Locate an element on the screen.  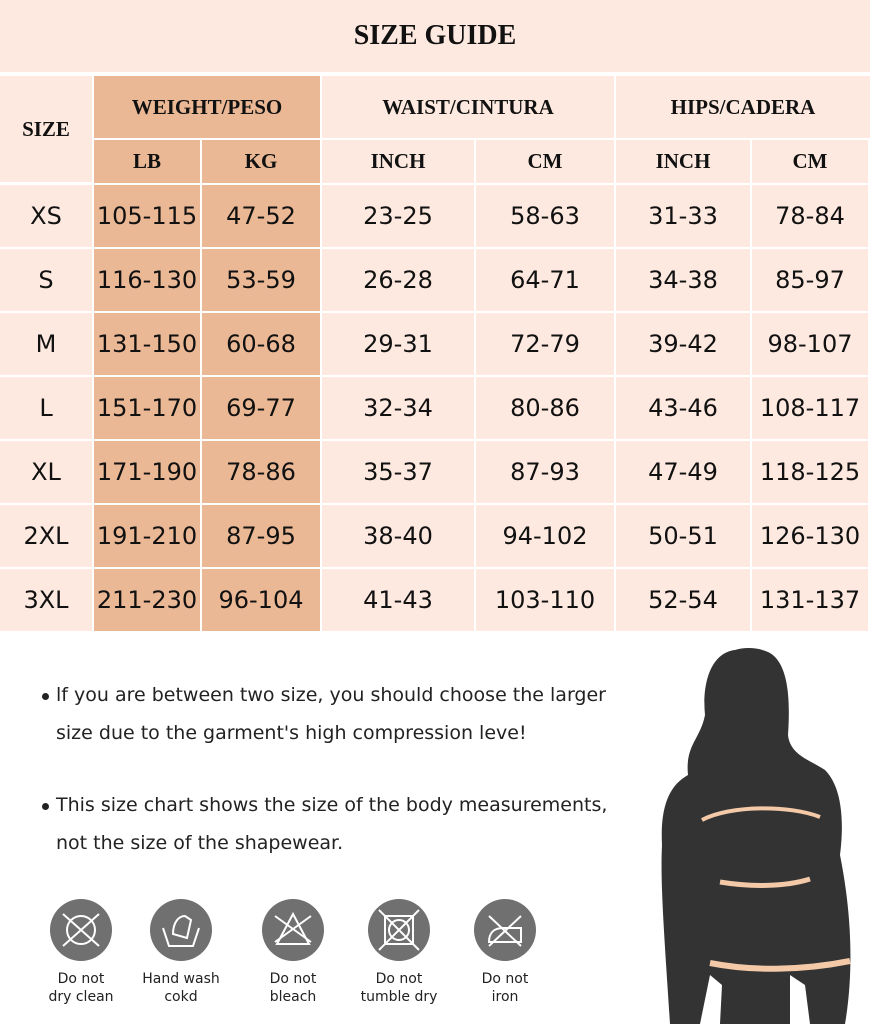
table-cell: 94-102 is located at coordinates (545, 536).